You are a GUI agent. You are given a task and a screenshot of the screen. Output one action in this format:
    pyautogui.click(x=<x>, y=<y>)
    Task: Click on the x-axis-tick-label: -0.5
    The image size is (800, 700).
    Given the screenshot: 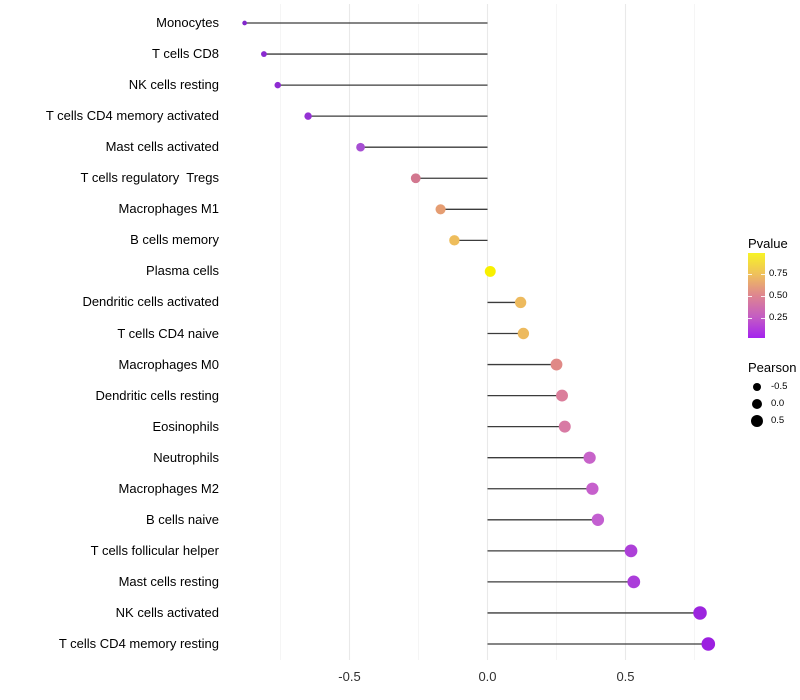 What is the action you would take?
    pyautogui.click(x=349, y=676)
    